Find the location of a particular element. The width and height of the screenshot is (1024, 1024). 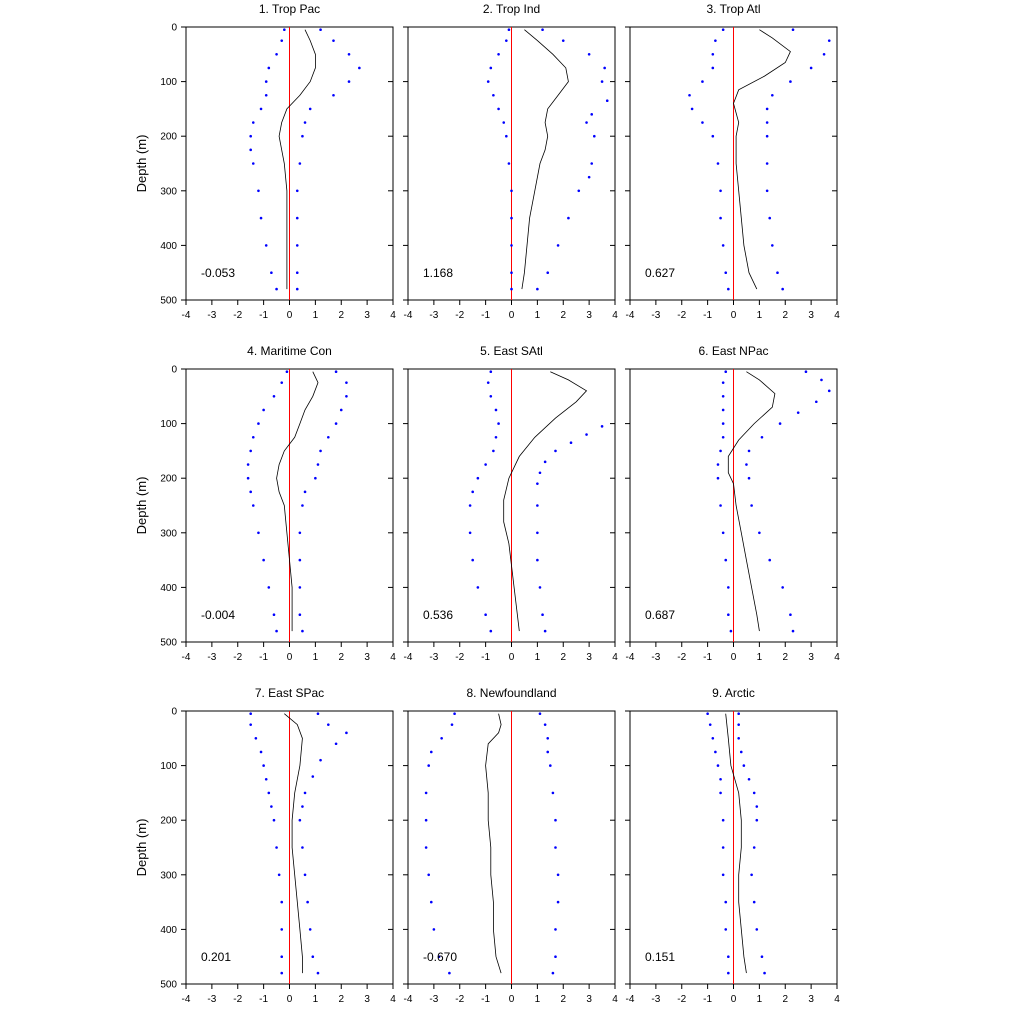

y-tick-label: 500 is located at coordinates (168, 985).